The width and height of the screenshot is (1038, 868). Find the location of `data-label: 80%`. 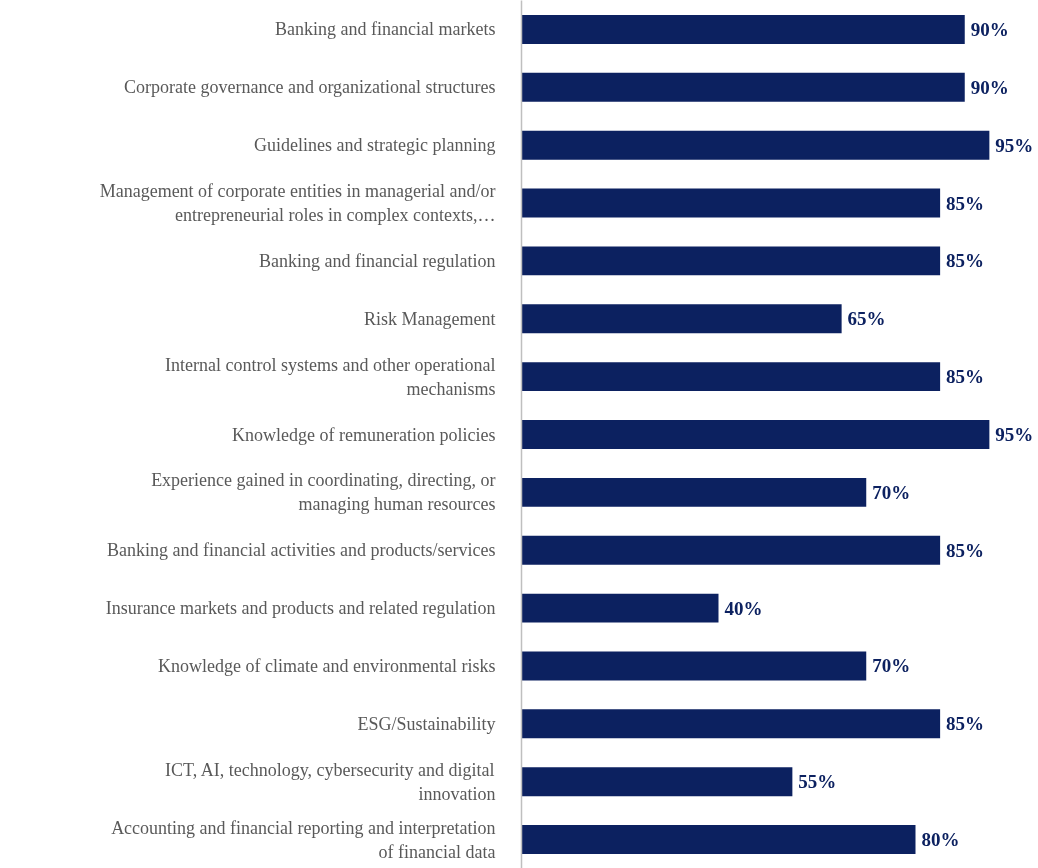

data-label: 80% is located at coordinates (940, 840).